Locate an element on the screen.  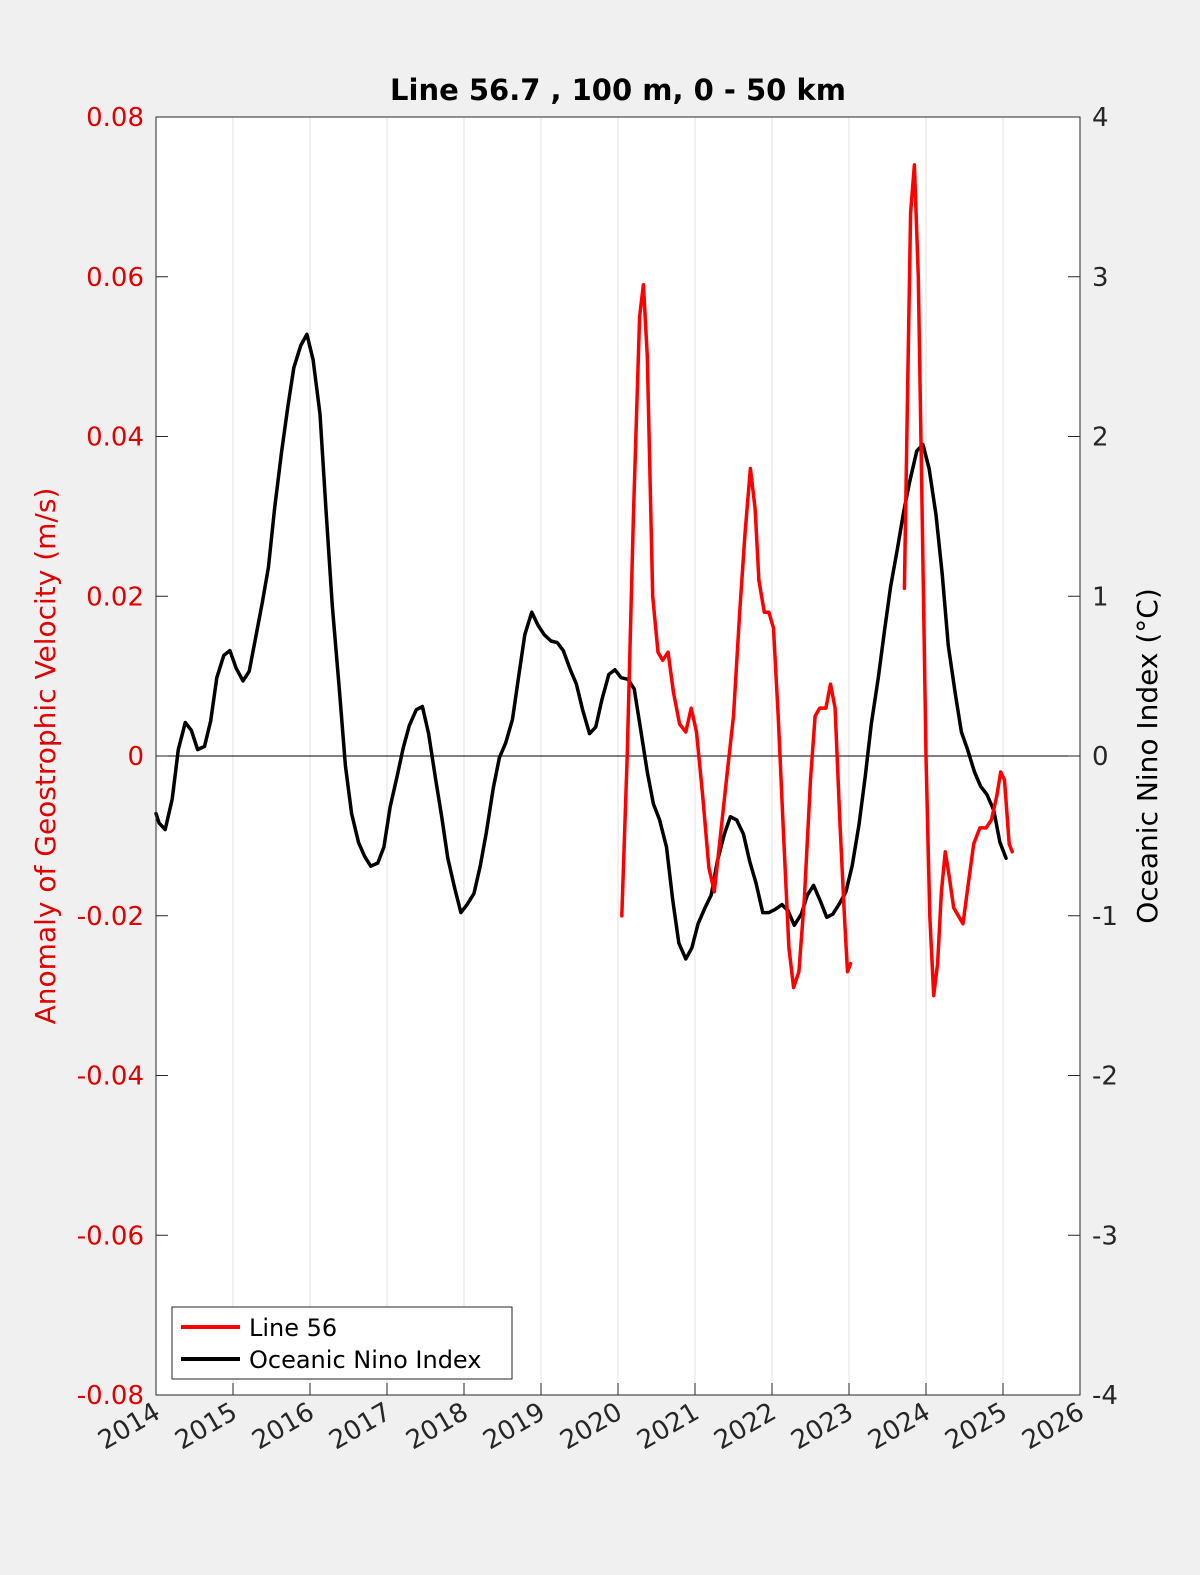
y-right-tick-labels: -4 -3 -2 -1 0 1 2 3 4 is located at coordinates (1105, 757).